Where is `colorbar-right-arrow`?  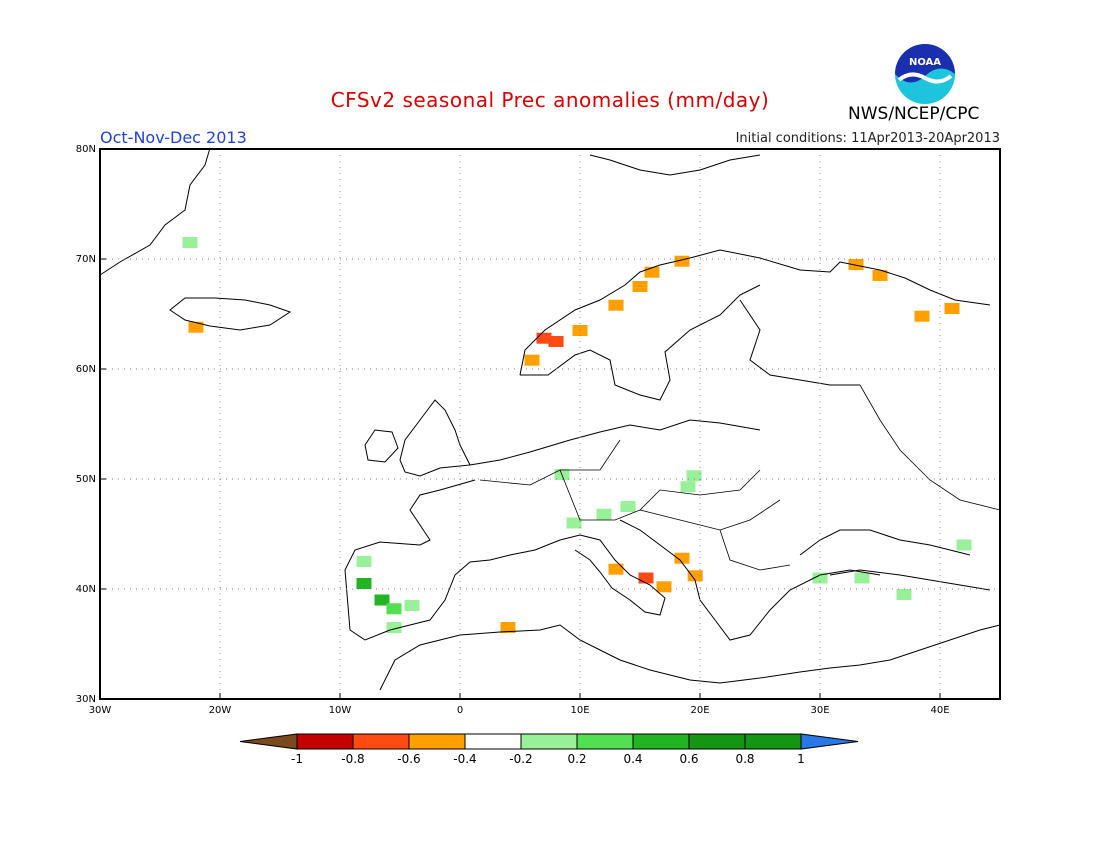
colorbar-right-arrow is located at coordinates (829, 741).